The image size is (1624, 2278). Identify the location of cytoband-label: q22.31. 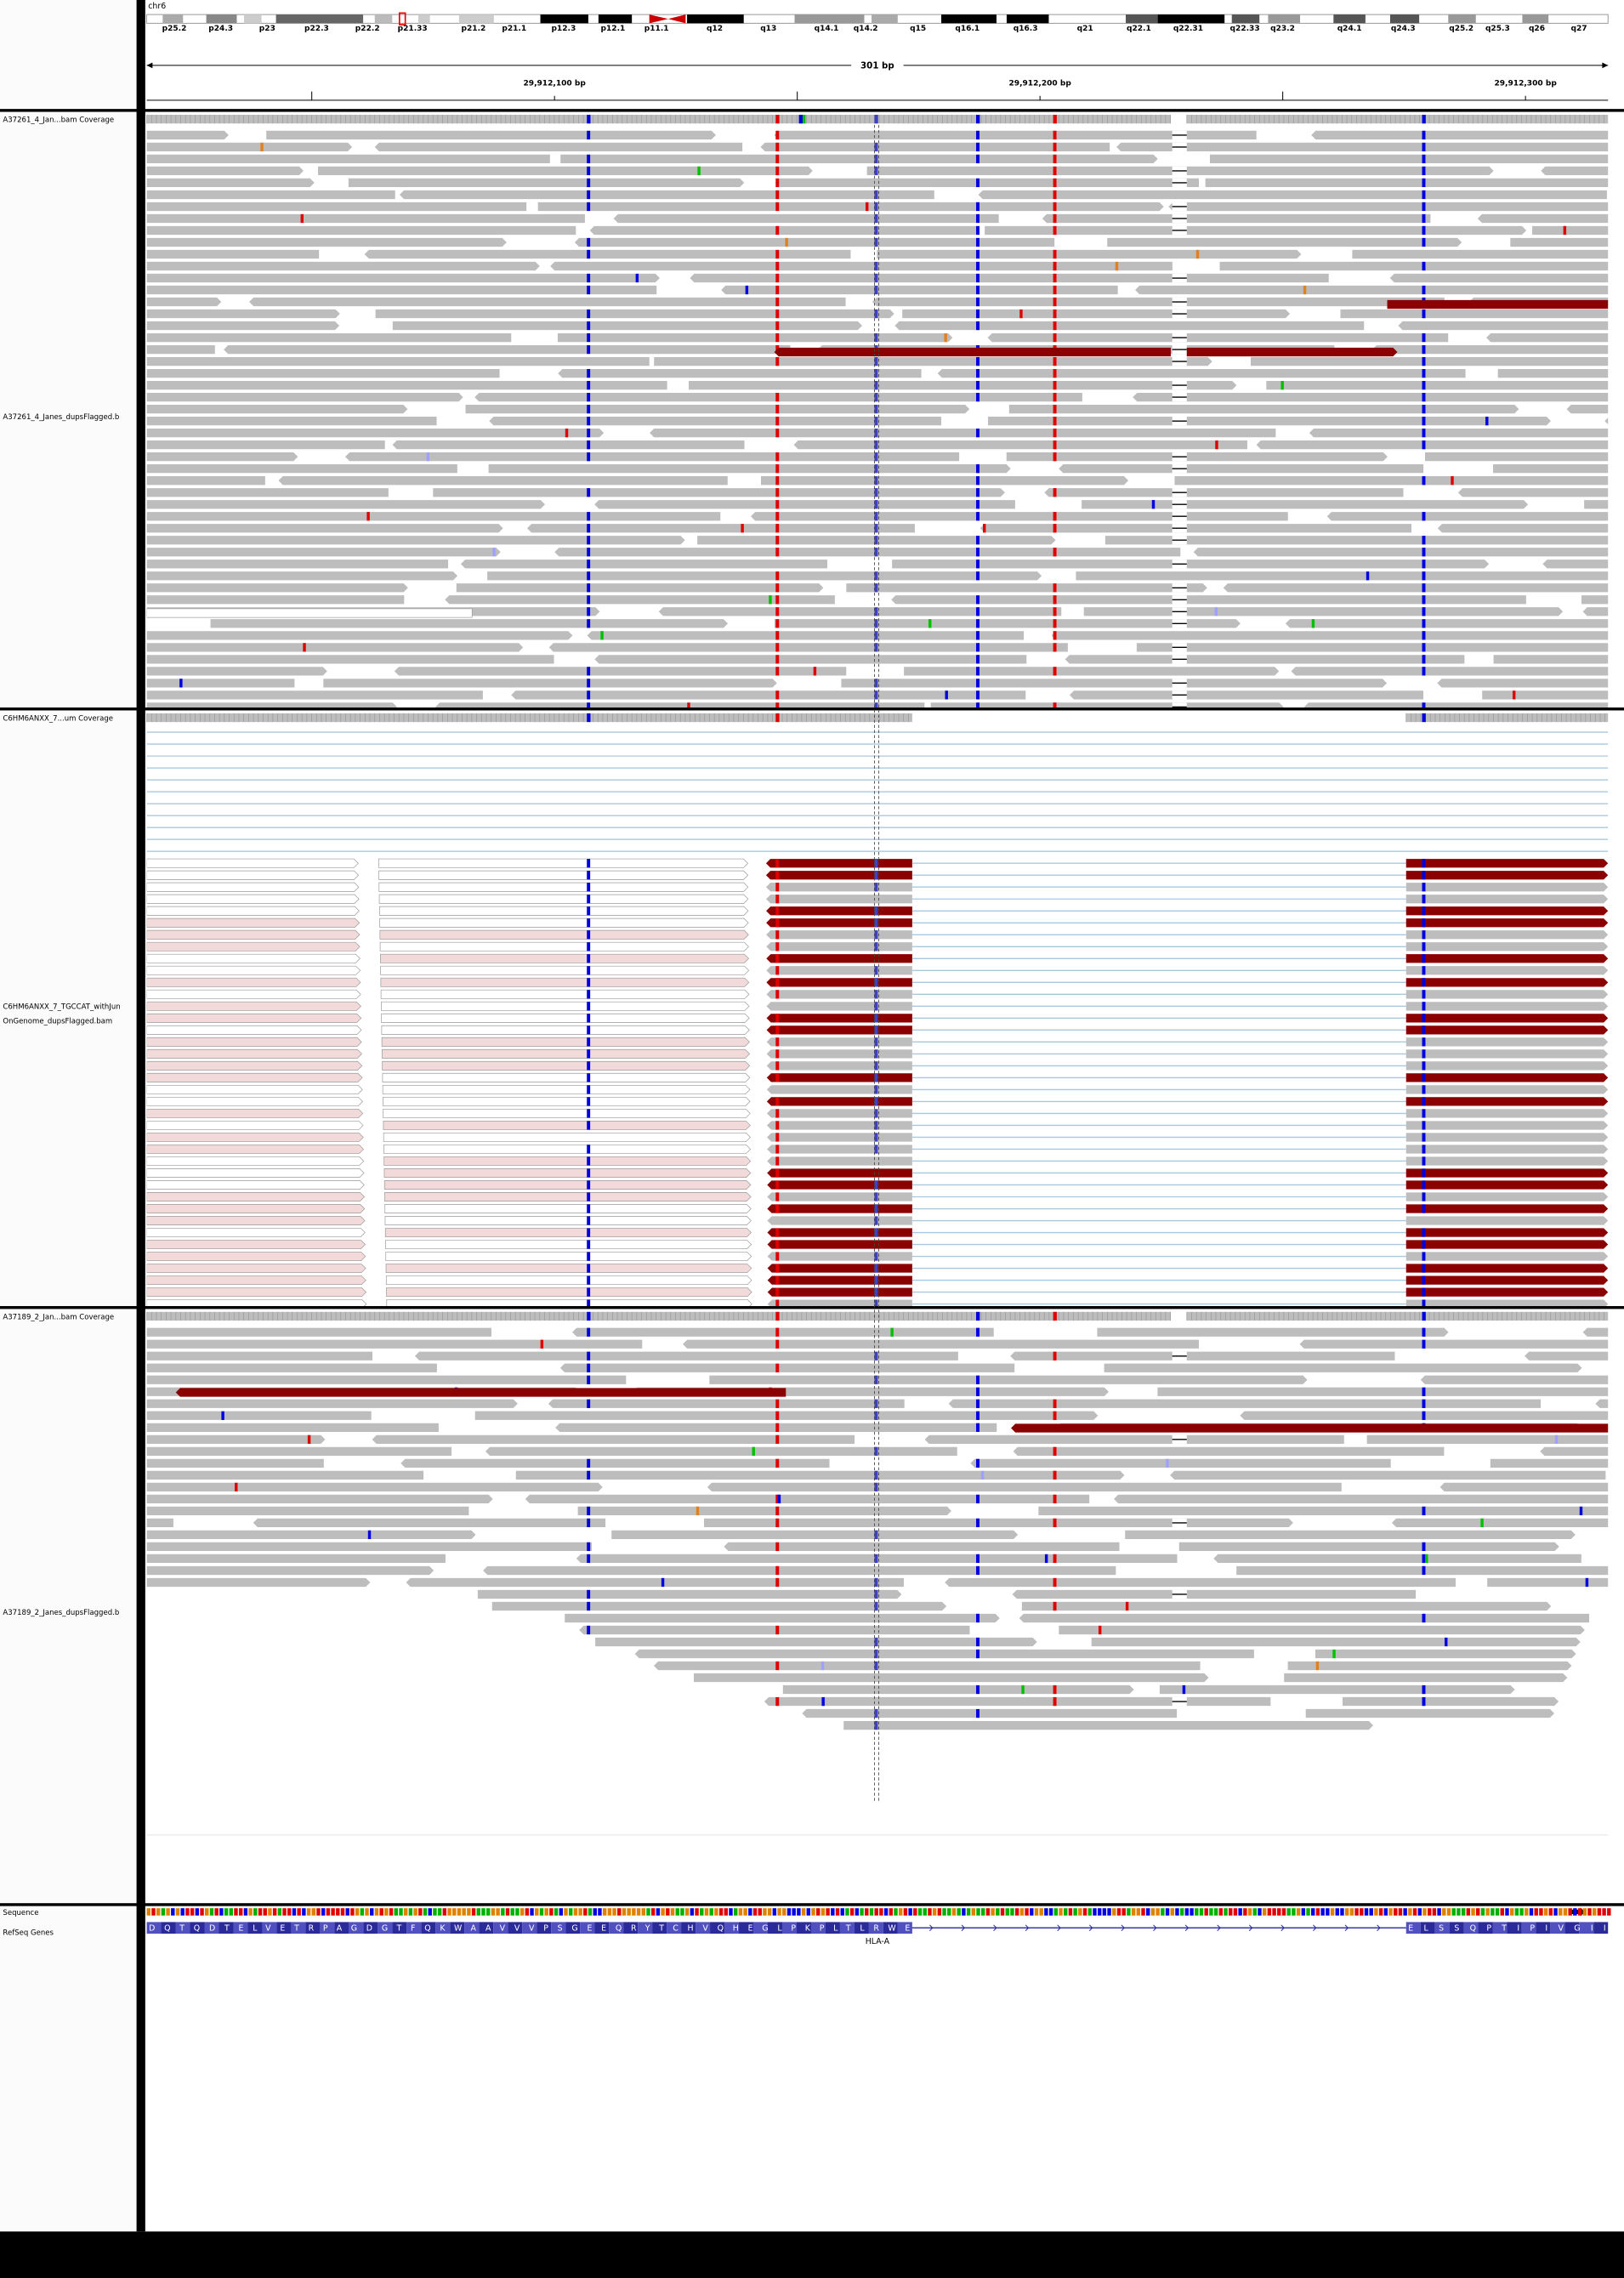
(1188, 29).